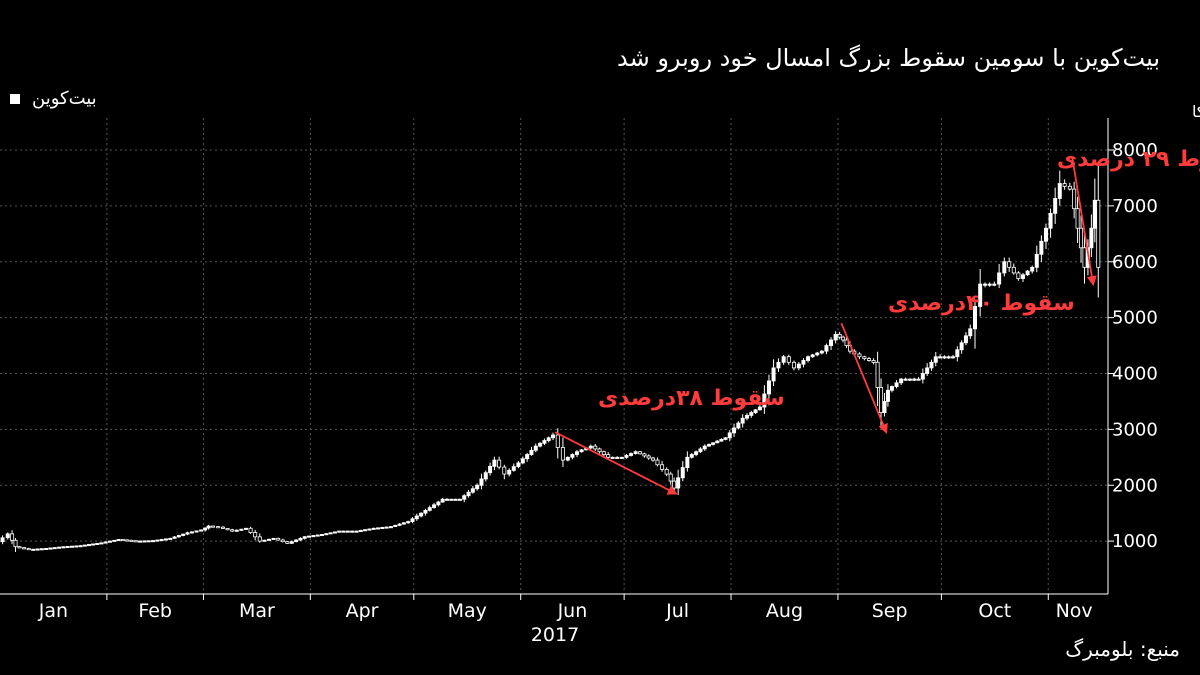 This screenshot has width=1200, height=675. Describe the element at coordinates (677, 611) in the screenshot. I see `x-tick-label: Jul` at that location.